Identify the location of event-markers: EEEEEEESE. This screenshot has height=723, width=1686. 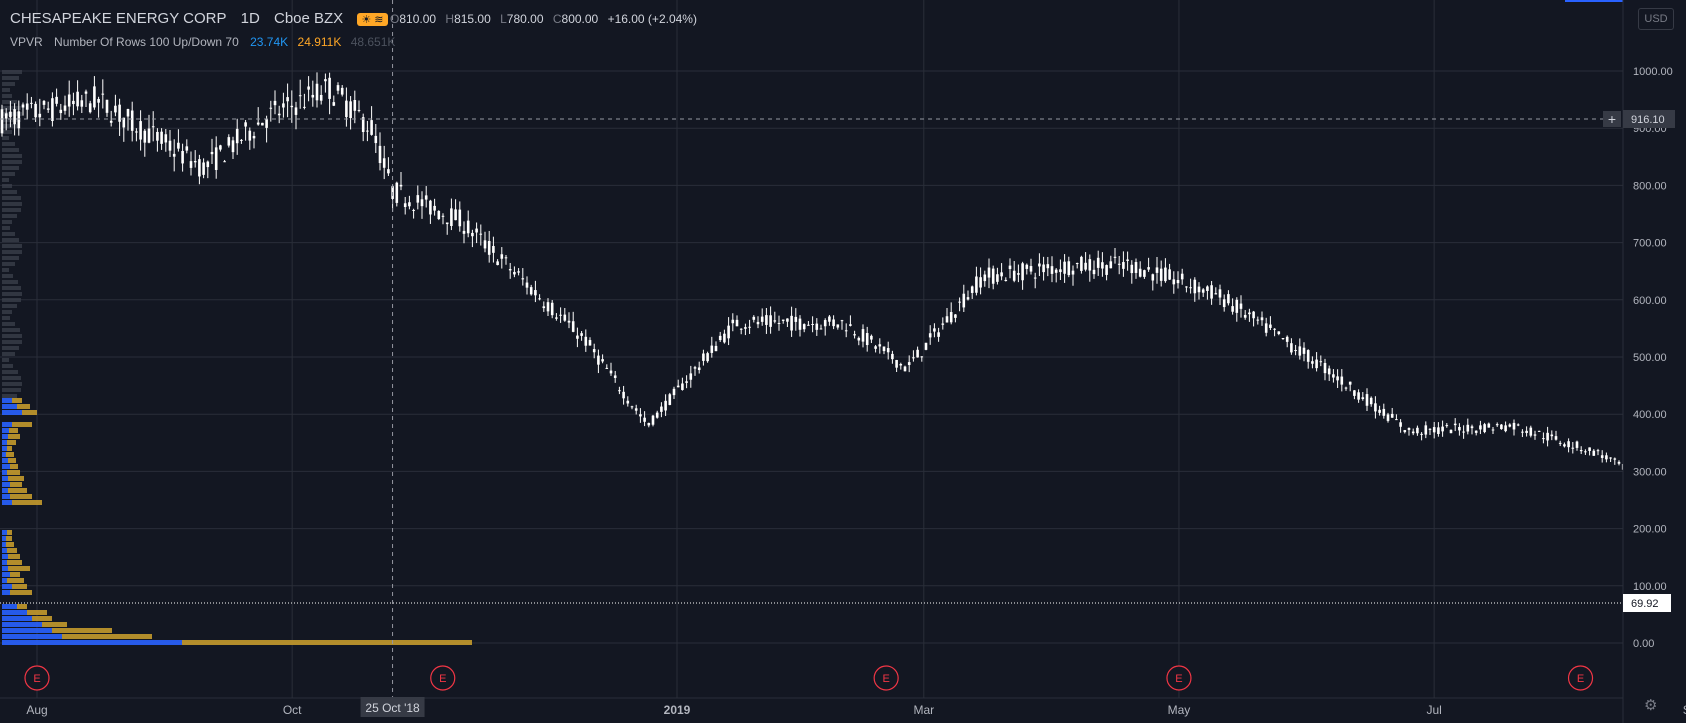
(855, 678).